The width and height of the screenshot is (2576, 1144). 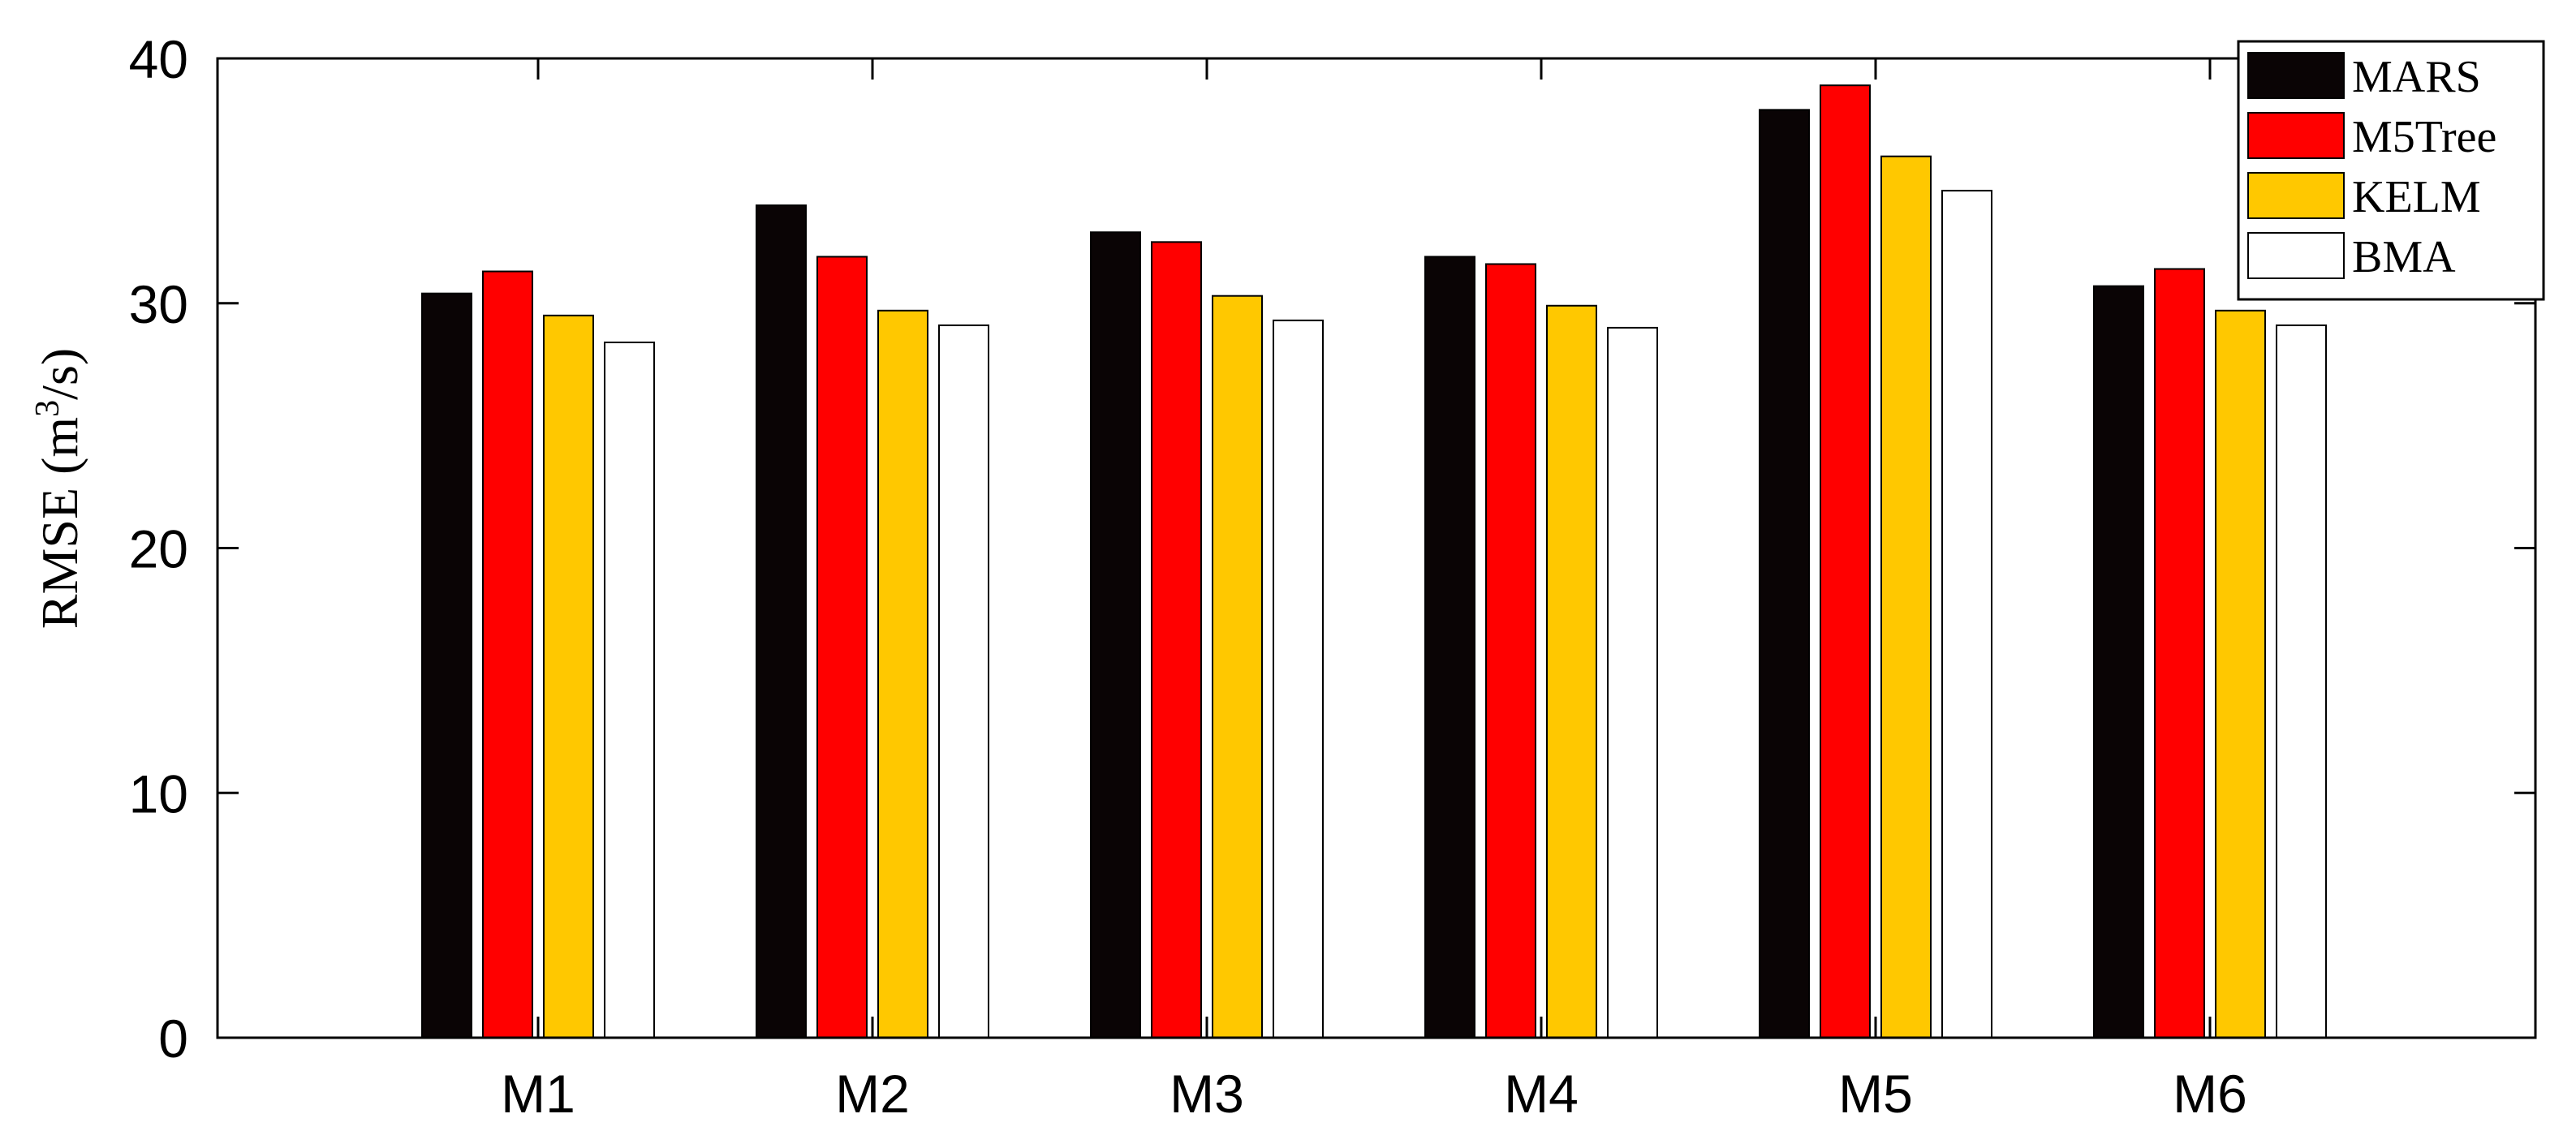 I want to click on bar-m1-mars, so click(x=447, y=665).